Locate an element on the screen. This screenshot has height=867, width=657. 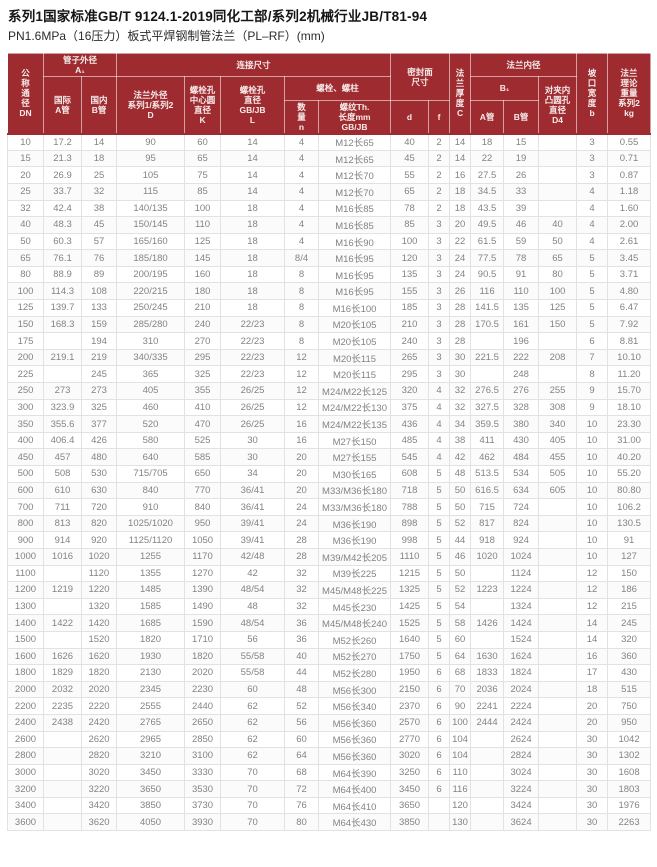
table-cell: 39 is located at coordinates (521, 208).